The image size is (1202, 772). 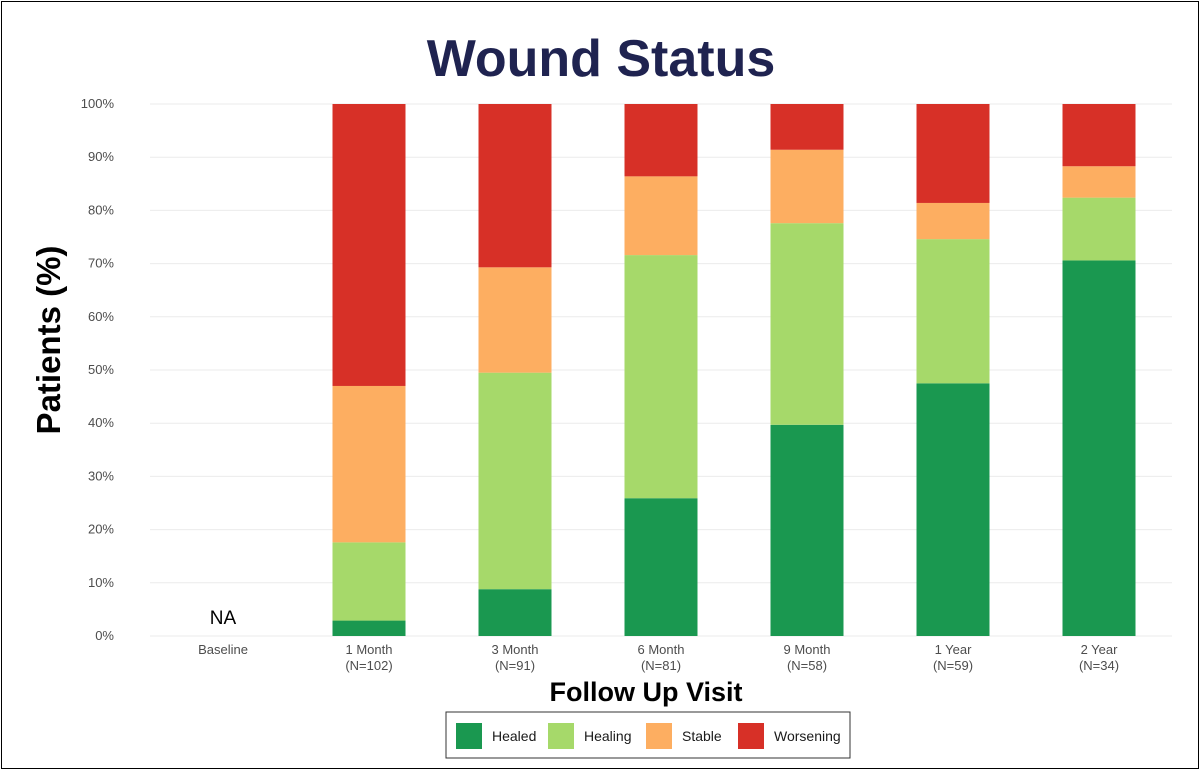 What do you see at coordinates (807, 665) in the screenshot?
I see `x-tick-count: (N=58)` at bounding box center [807, 665].